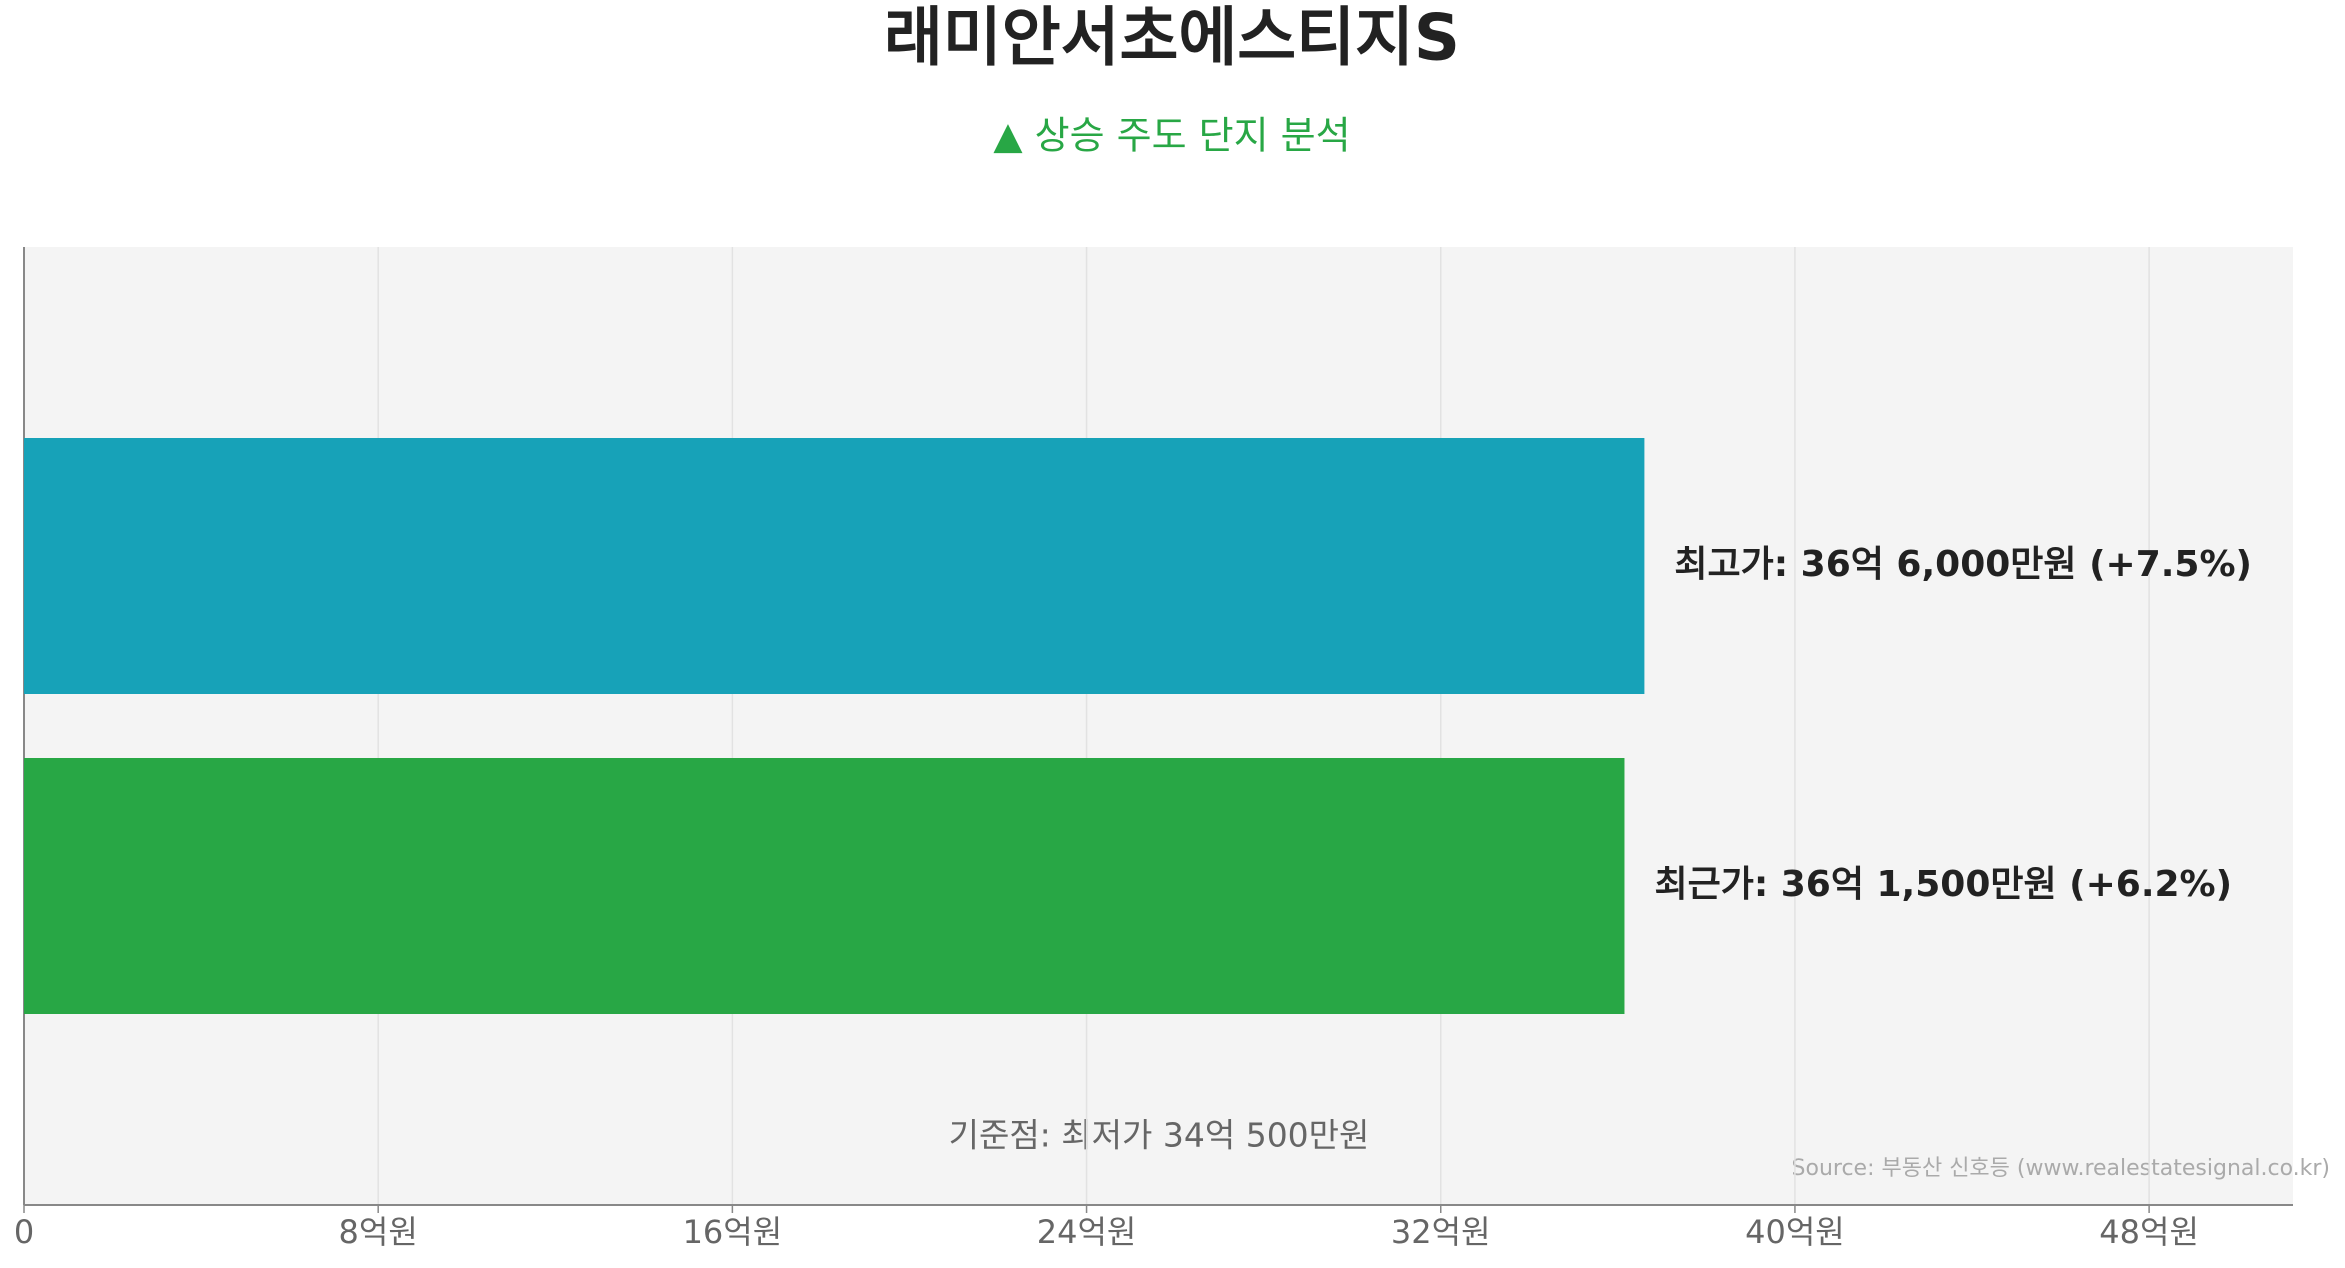 Image resolution: width=2345 pixels, height=1268 pixels. I want to click on annotation: 기준점: 최저가 34억 500만원, so click(1159, 1135).